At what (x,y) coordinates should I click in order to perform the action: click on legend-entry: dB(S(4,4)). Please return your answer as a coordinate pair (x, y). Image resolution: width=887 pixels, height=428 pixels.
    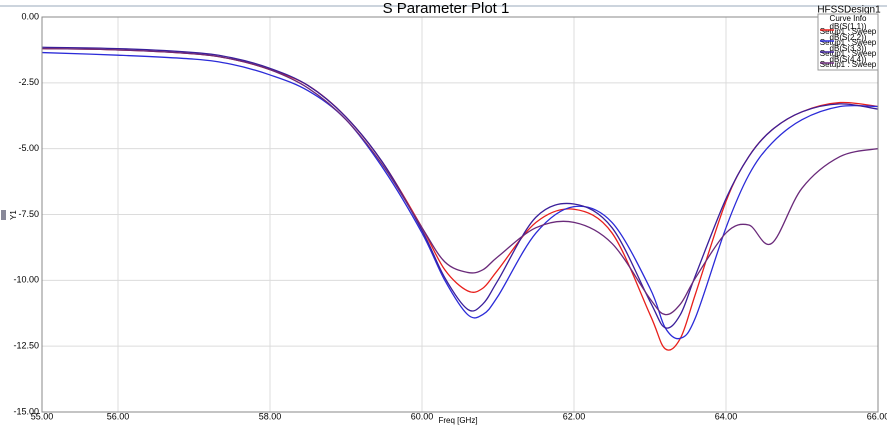
    Looking at the image, I should click on (848, 59).